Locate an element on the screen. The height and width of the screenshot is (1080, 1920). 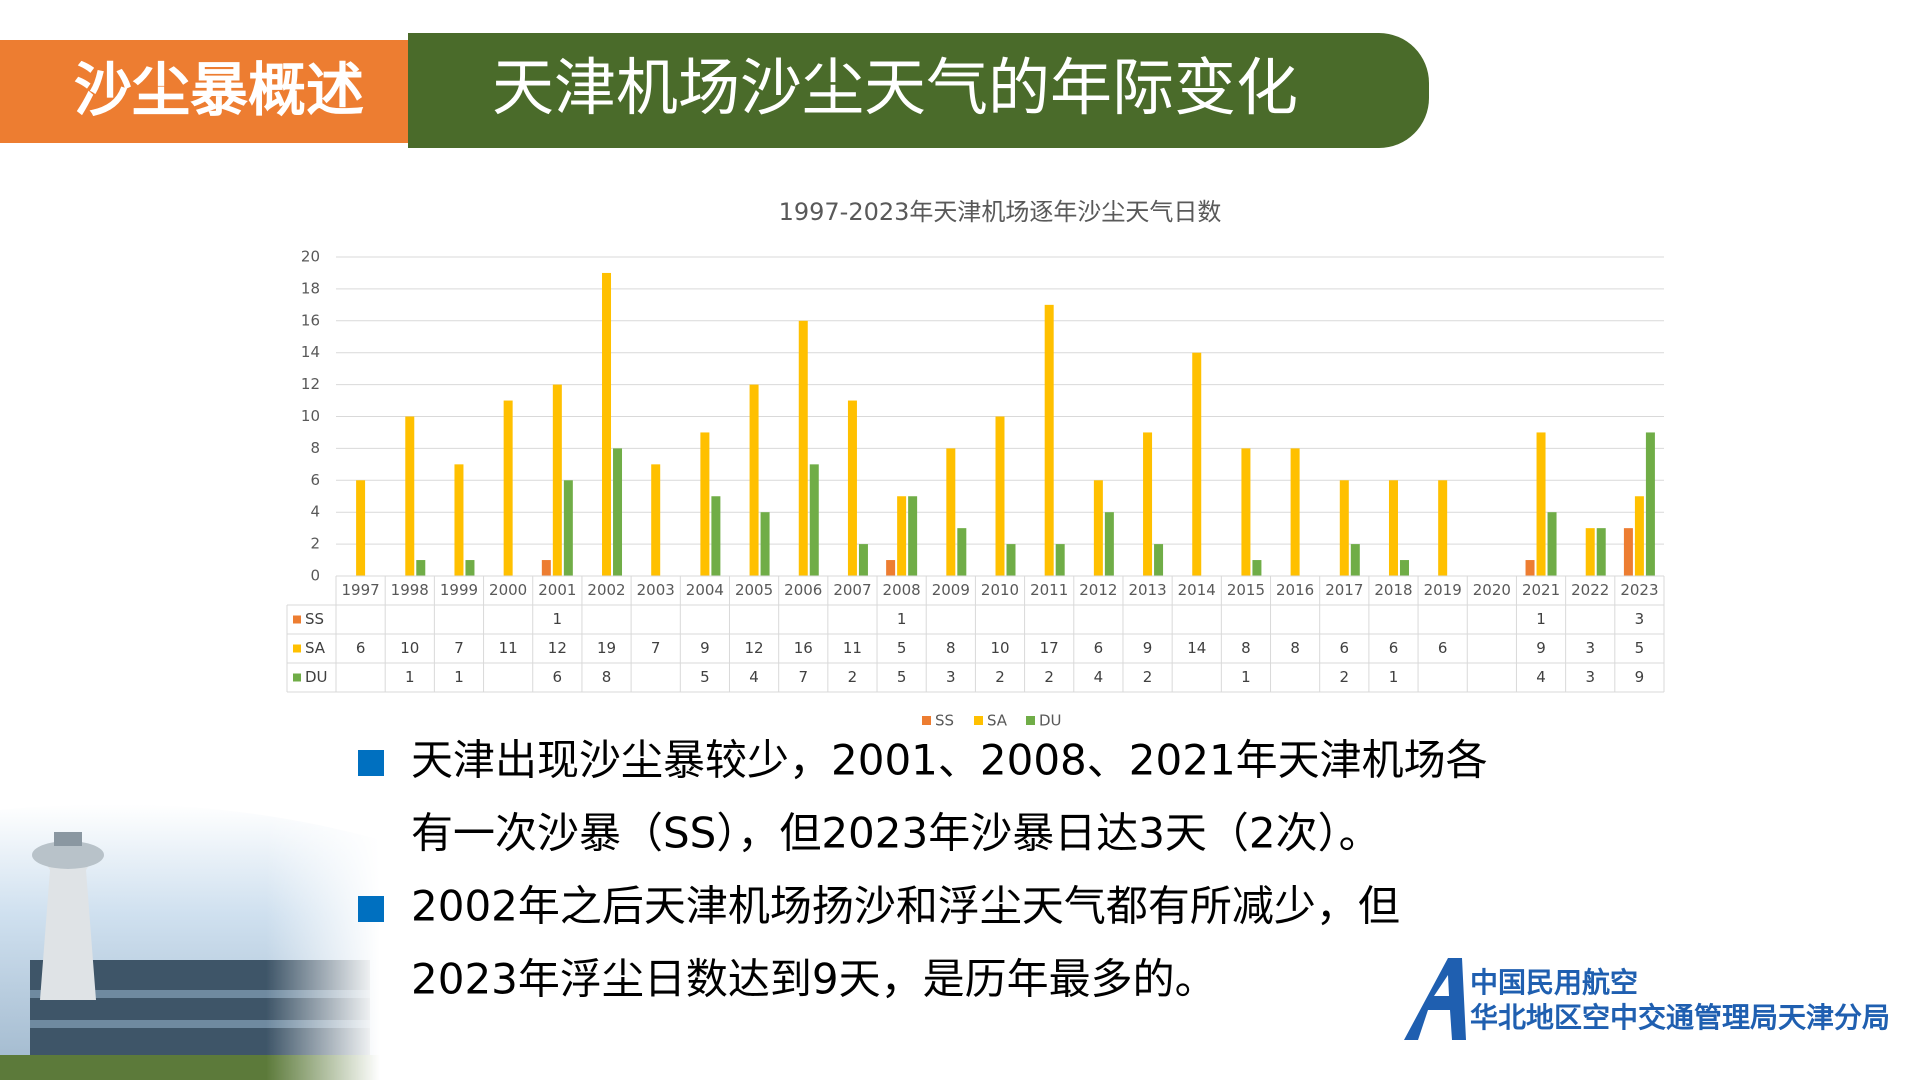
table-cell: 7 is located at coordinates (803, 677).